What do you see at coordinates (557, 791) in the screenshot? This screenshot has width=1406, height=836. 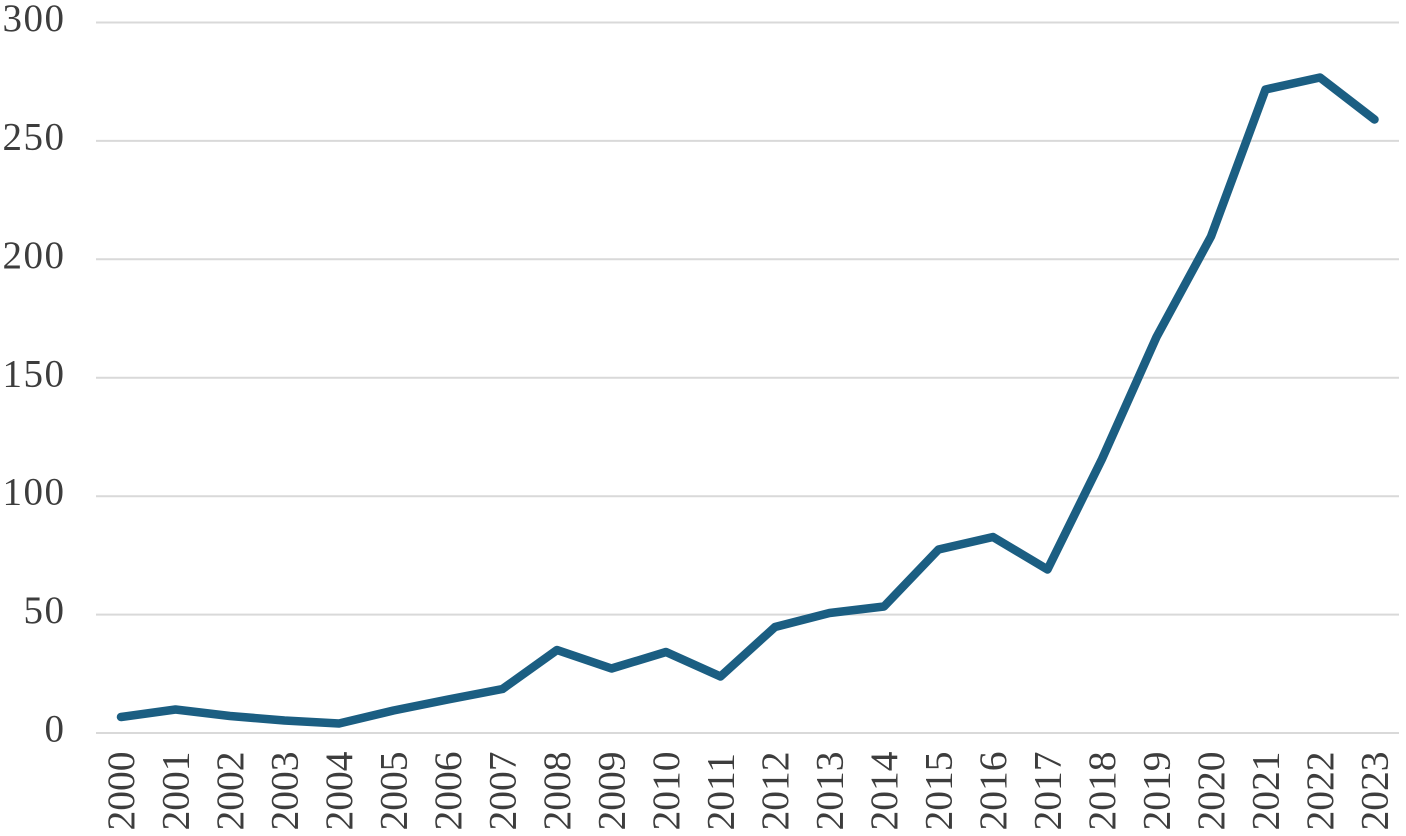 I see `svg-text: 2008` at bounding box center [557, 791].